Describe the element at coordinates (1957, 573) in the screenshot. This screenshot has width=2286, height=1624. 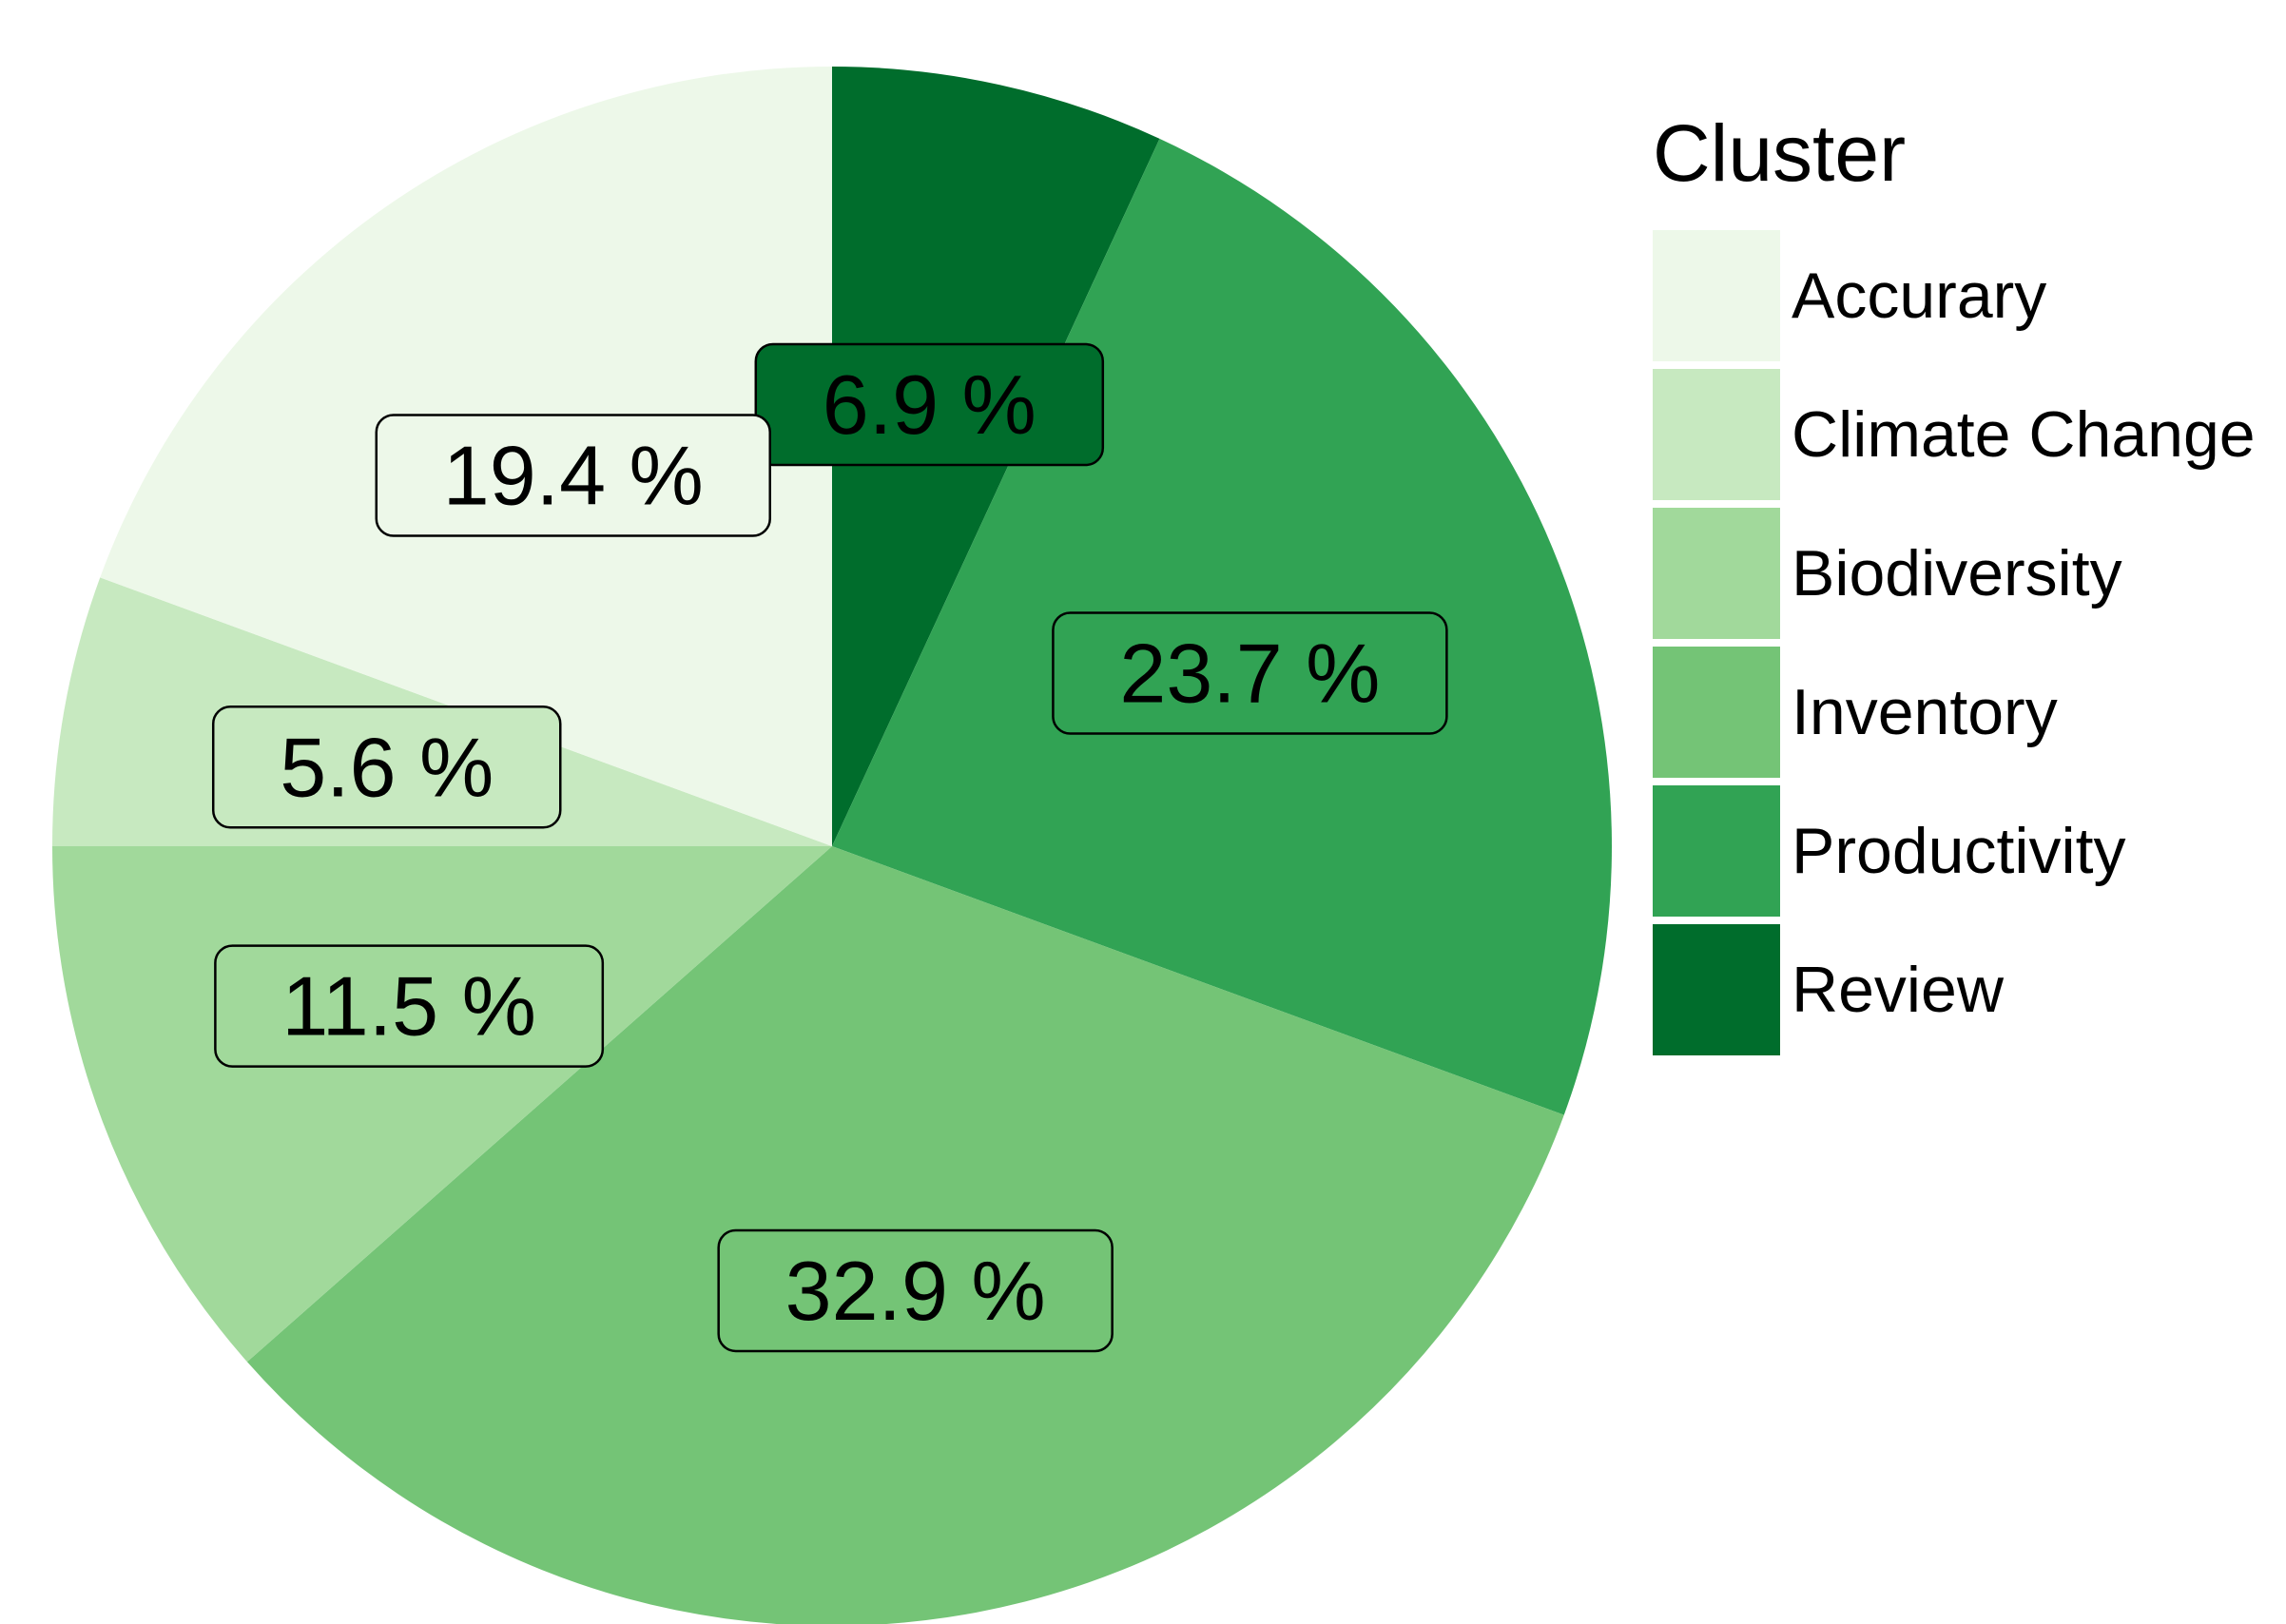
I see `legend-label-biodiversity: Biodiversity` at that location.